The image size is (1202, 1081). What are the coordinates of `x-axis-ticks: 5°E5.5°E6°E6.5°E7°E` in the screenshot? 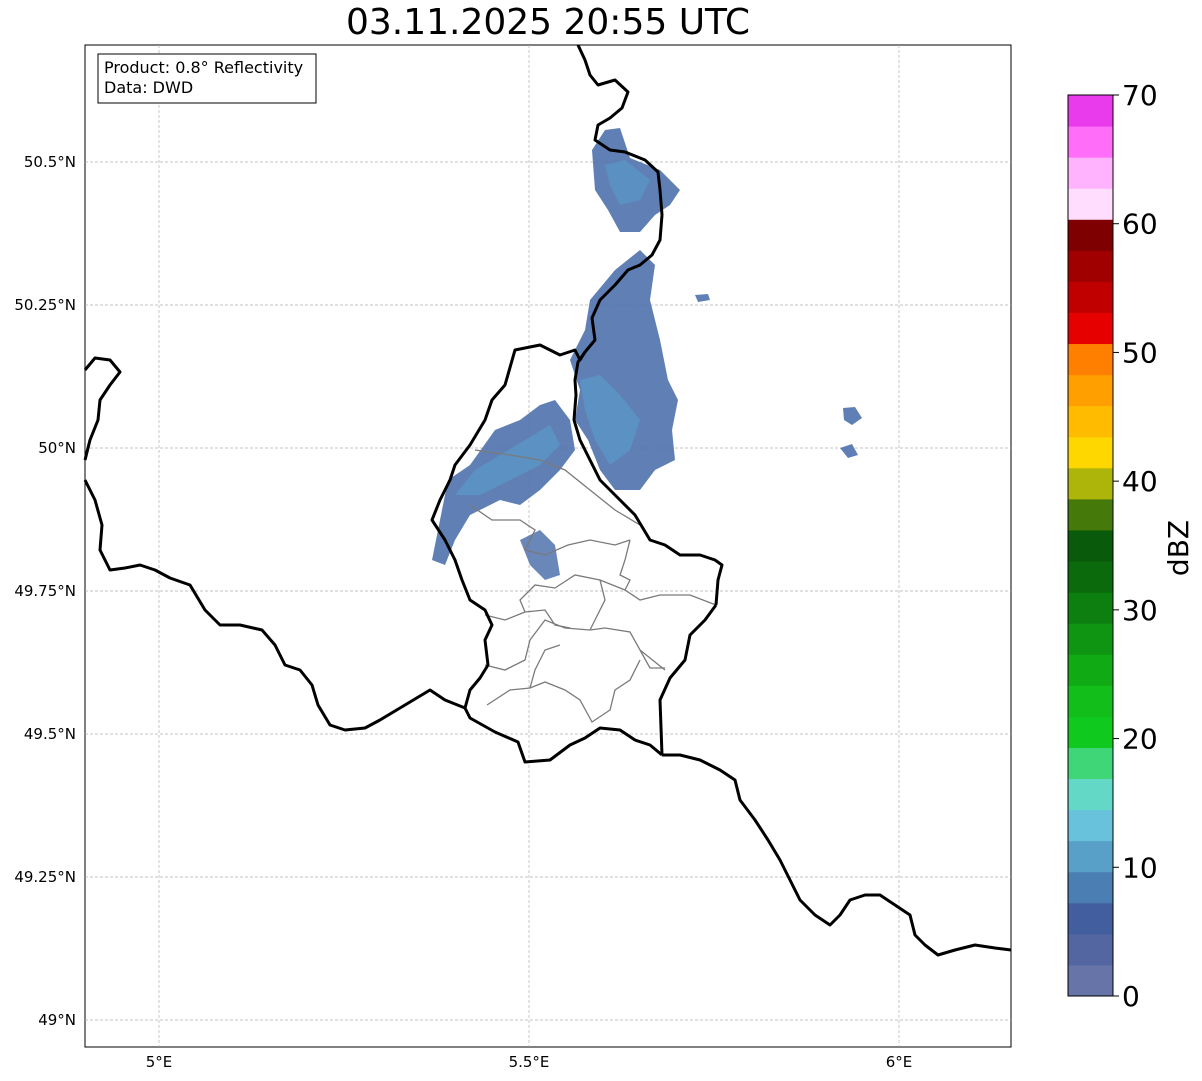 It's located at (529, 1062).